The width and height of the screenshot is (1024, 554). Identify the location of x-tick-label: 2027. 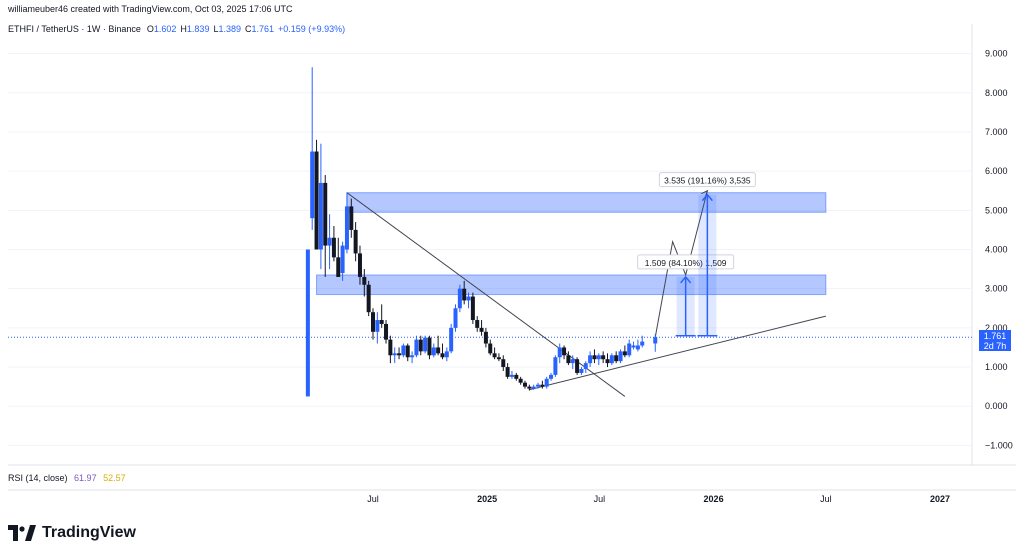
(940, 499).